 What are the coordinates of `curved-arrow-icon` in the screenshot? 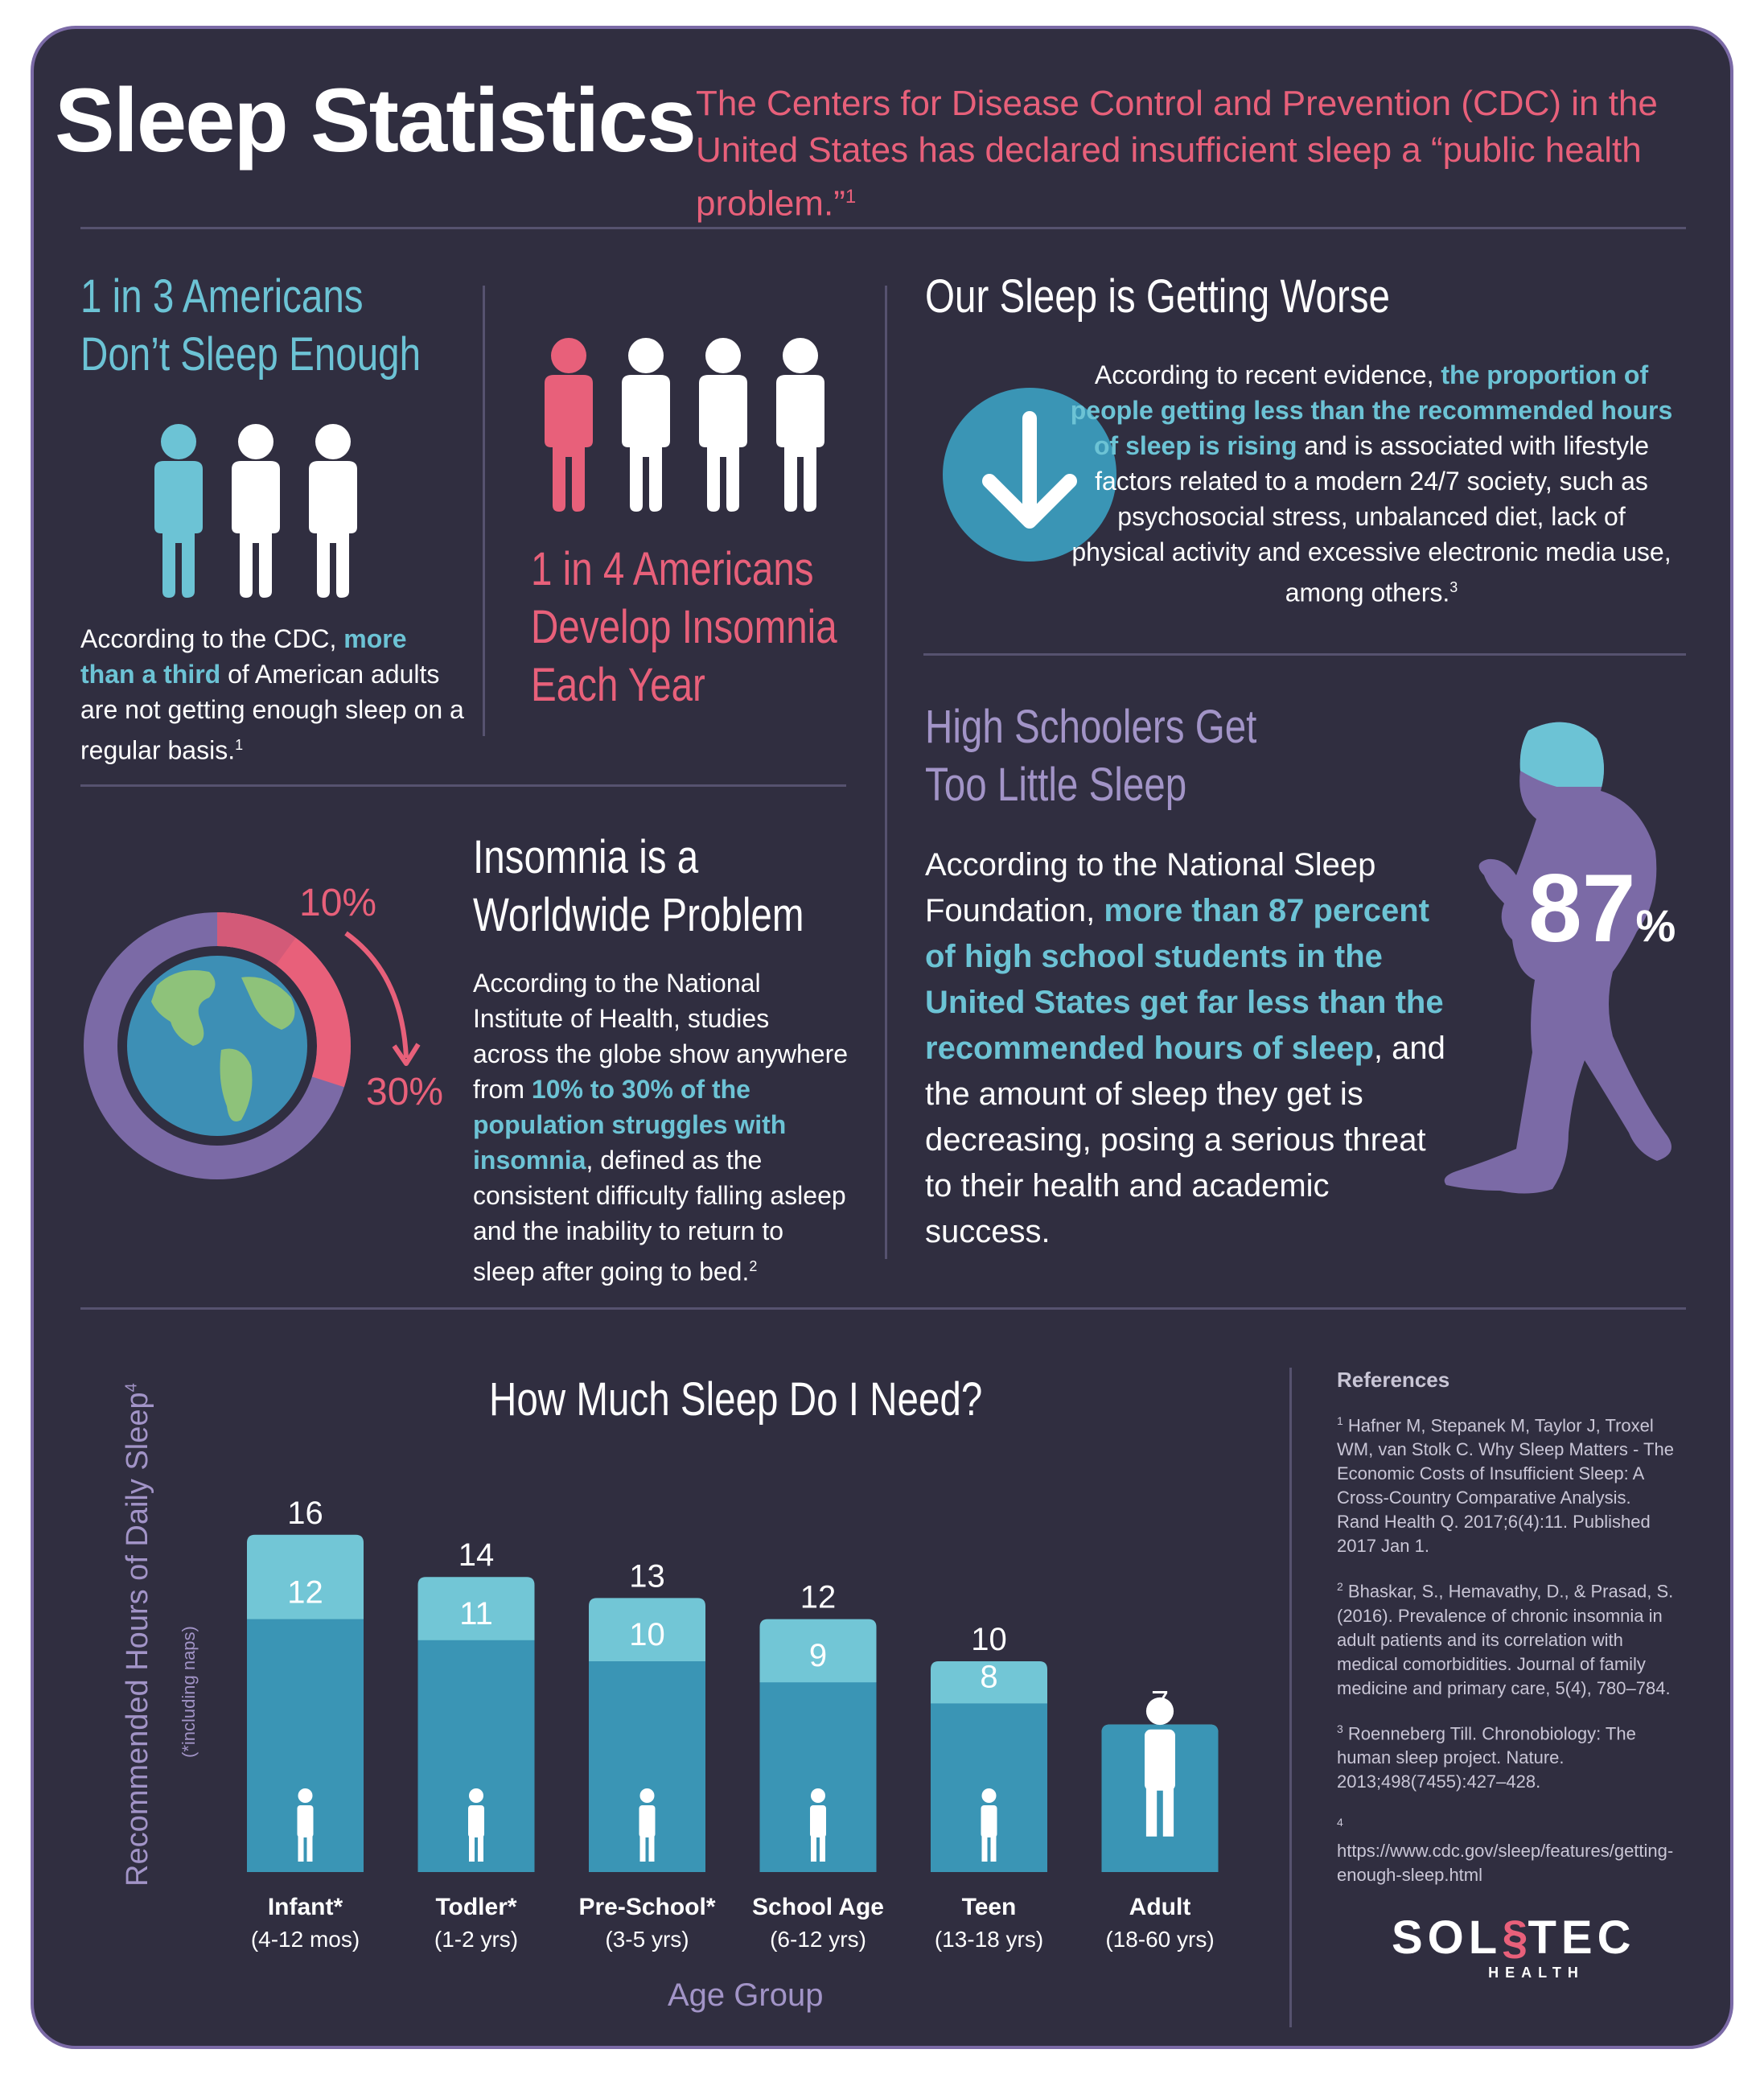 It's located at (382, 1003).